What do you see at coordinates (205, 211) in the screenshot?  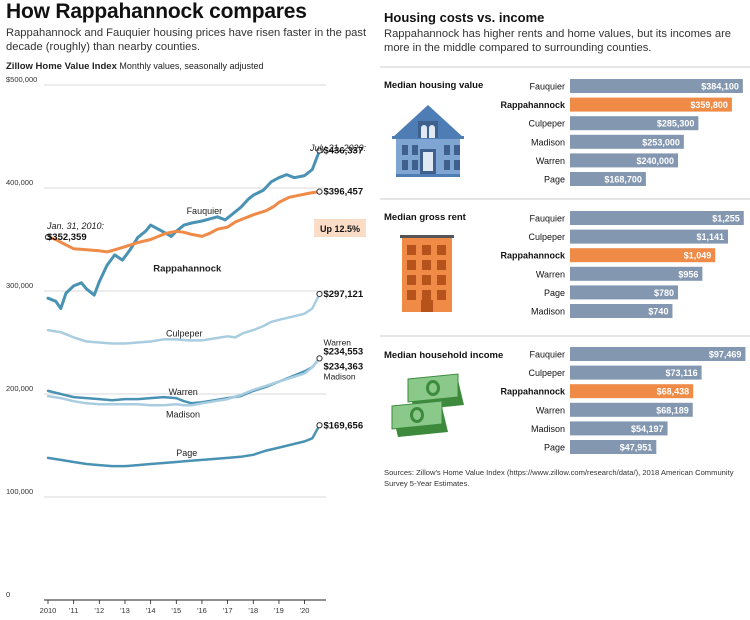 I see `series-name-label: Fauquier` at bounding box center [205, 211].